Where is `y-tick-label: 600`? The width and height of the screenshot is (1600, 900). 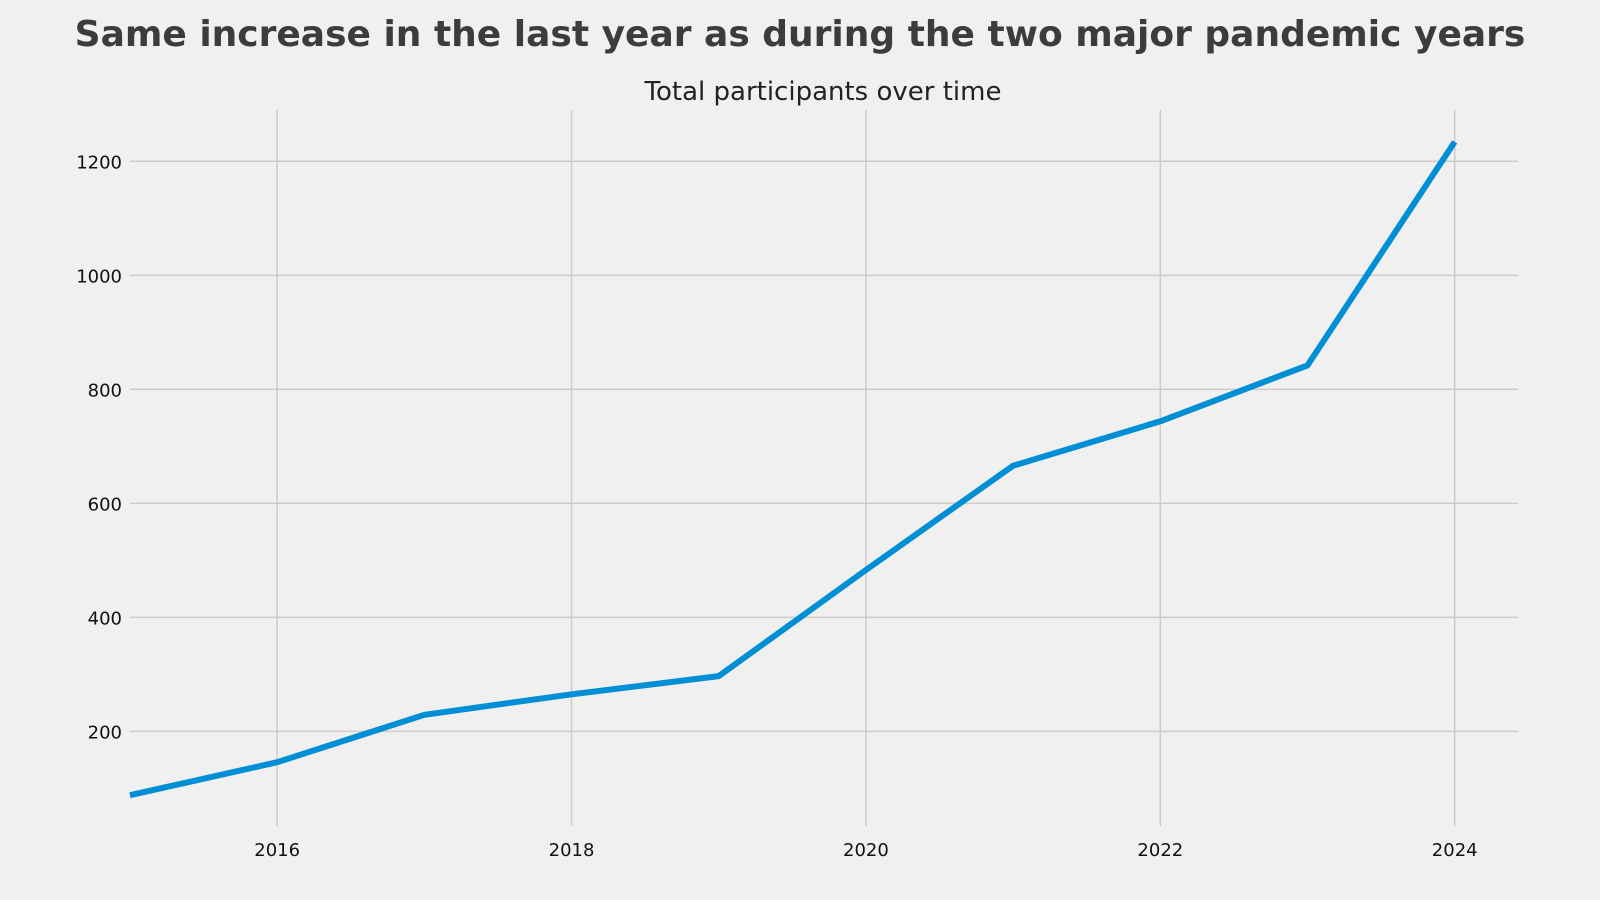 y-tick-label: 600 is located at coordinates (105, 504).